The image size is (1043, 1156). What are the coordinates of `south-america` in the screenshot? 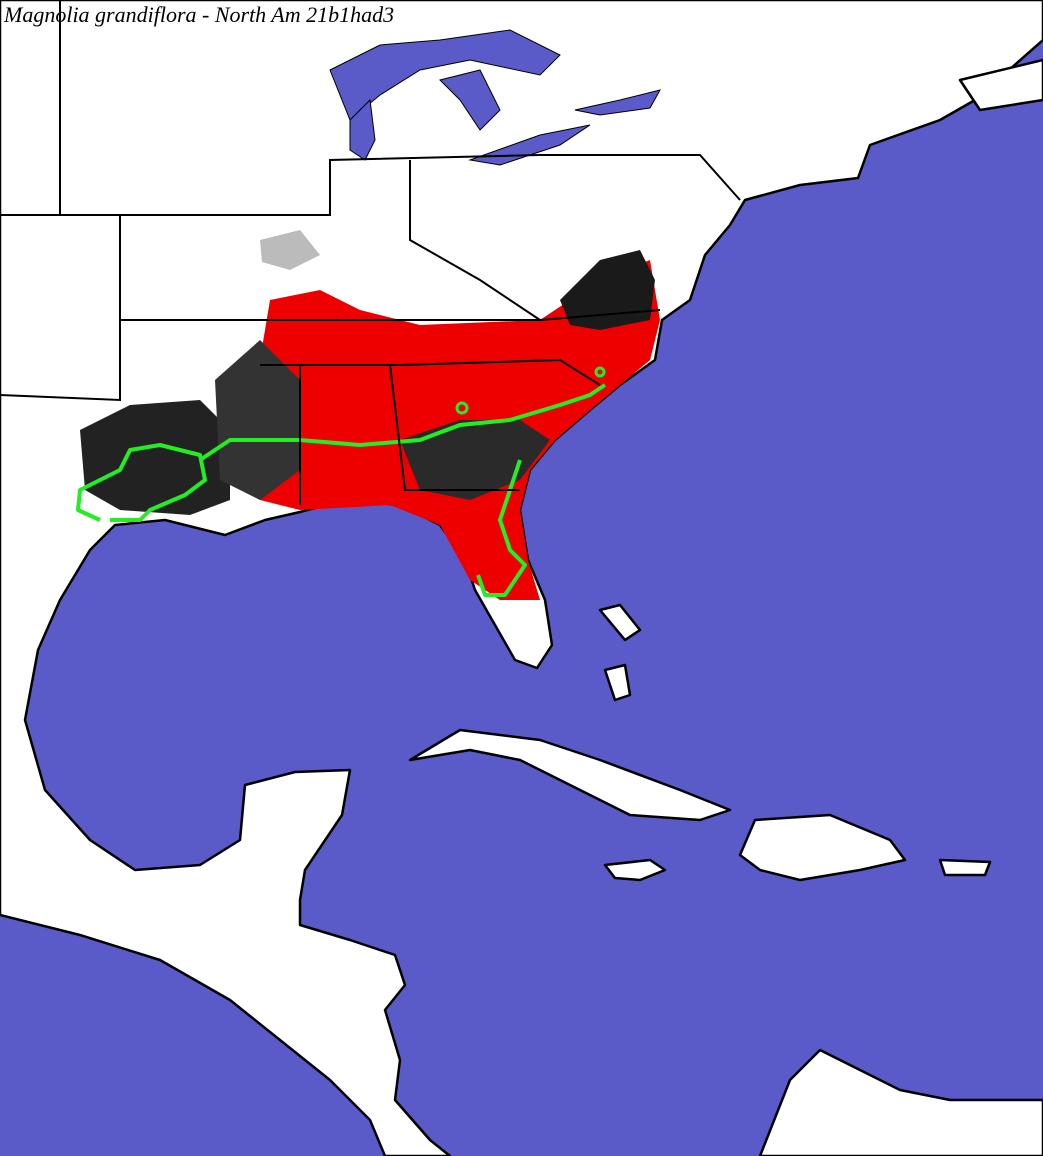 It's located at (900, 1102).